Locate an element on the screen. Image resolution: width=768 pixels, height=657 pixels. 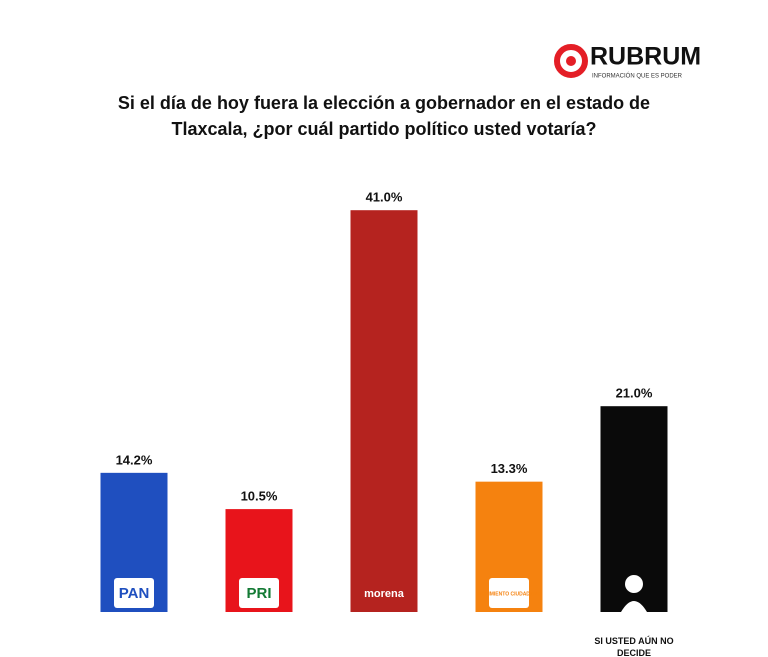
x-tick-label: PAN is located at coordinates (134, 593).